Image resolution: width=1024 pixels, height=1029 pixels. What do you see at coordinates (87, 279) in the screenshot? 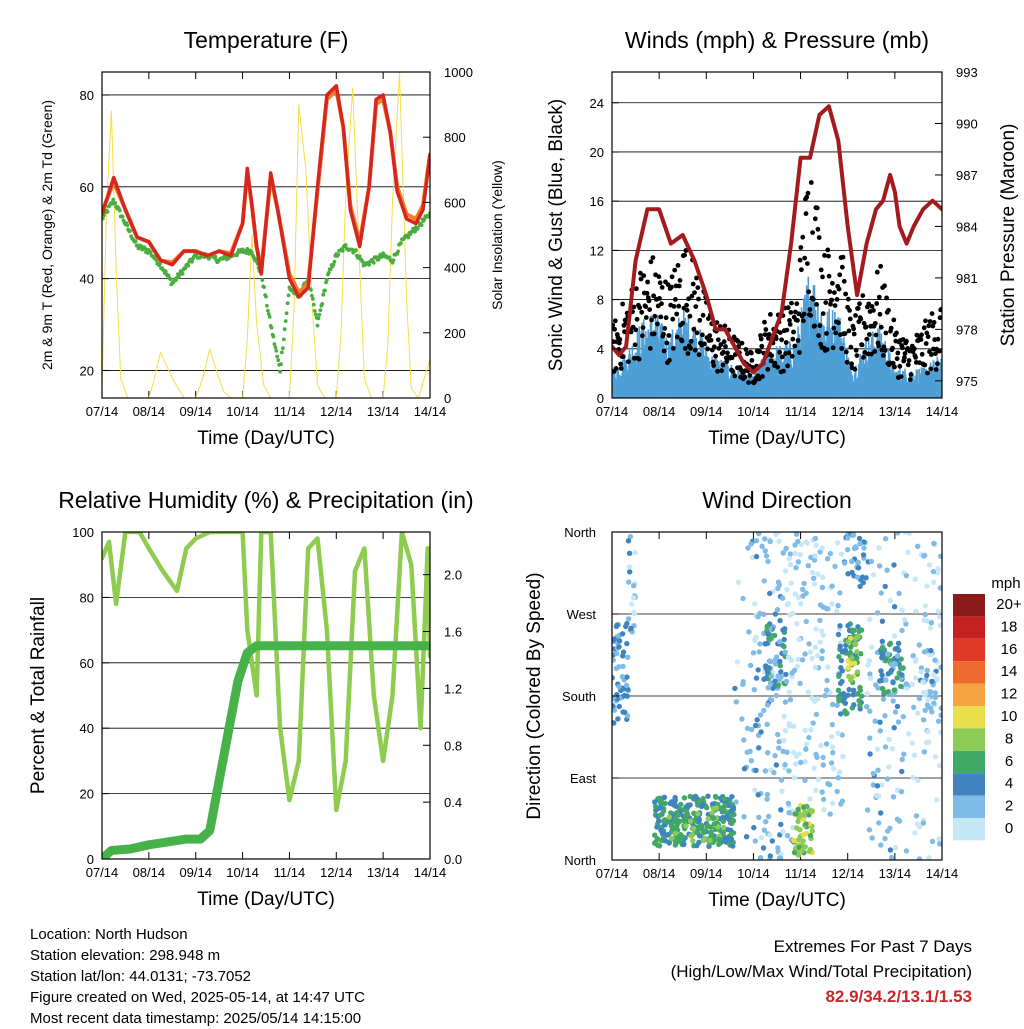
I see `y-tick-label: 40` at bounding box center [87, 279].